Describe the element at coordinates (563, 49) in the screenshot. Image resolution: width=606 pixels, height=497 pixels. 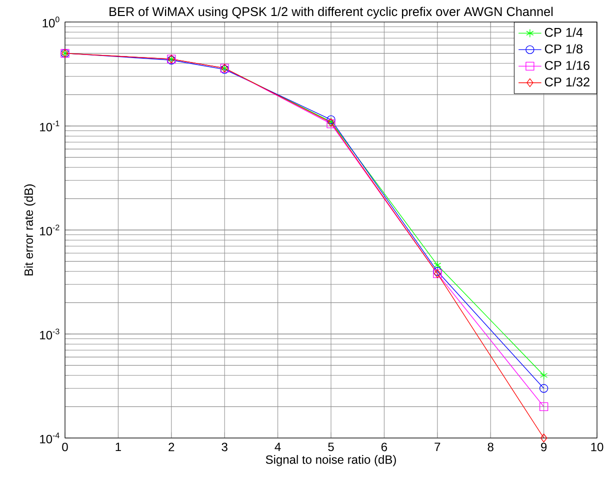
I see `legend-label: CP 1/8` at that location.